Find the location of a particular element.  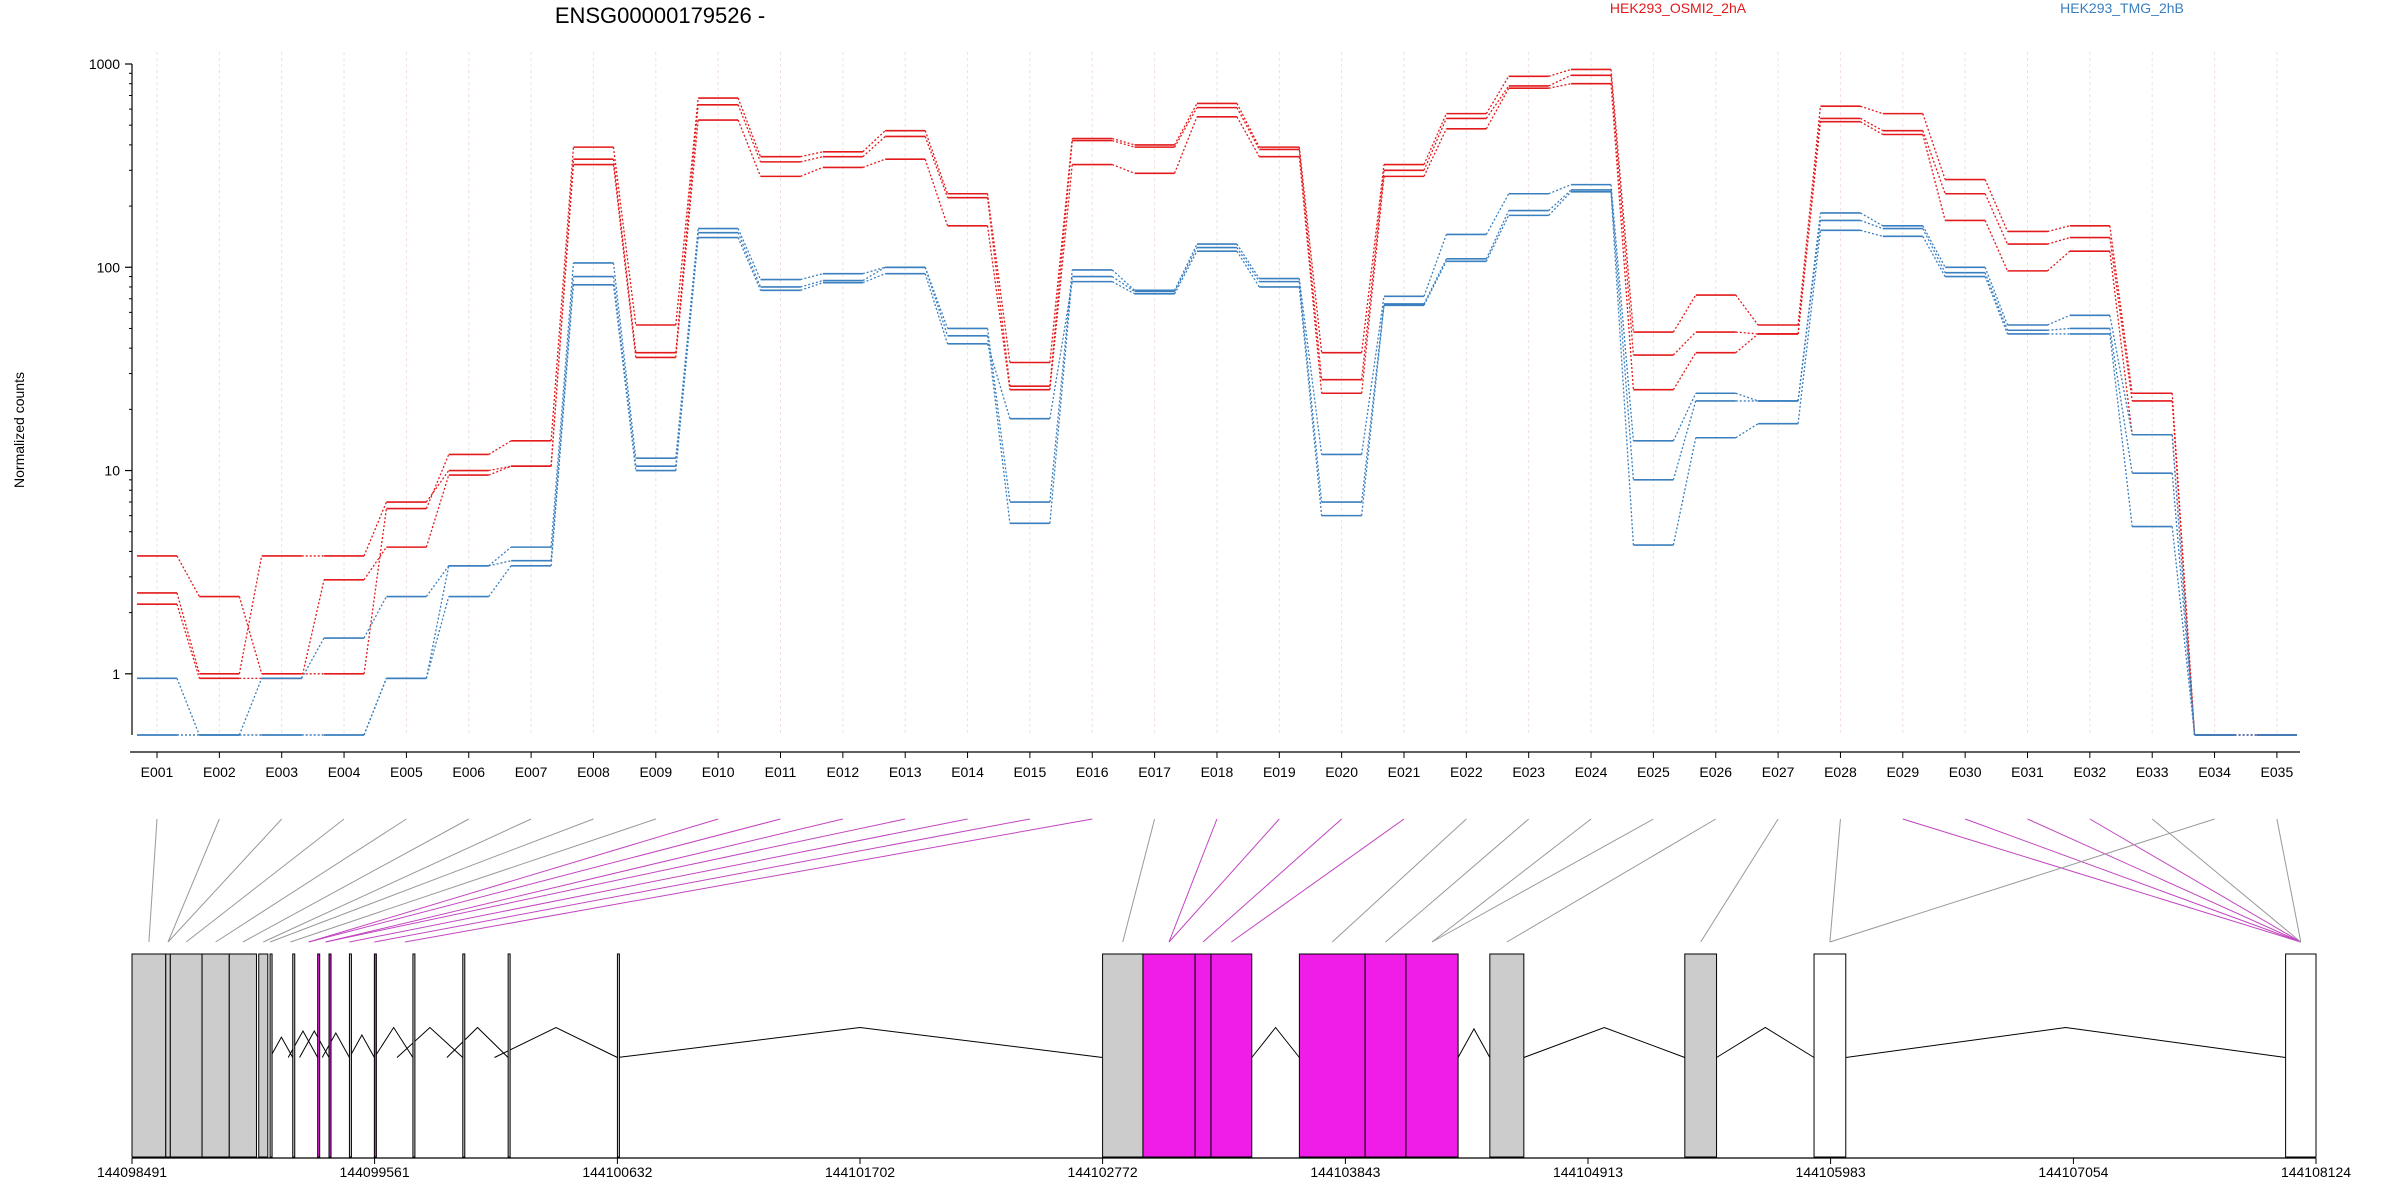

x-tick-label: E035 is located at coordinates (2277, 772).